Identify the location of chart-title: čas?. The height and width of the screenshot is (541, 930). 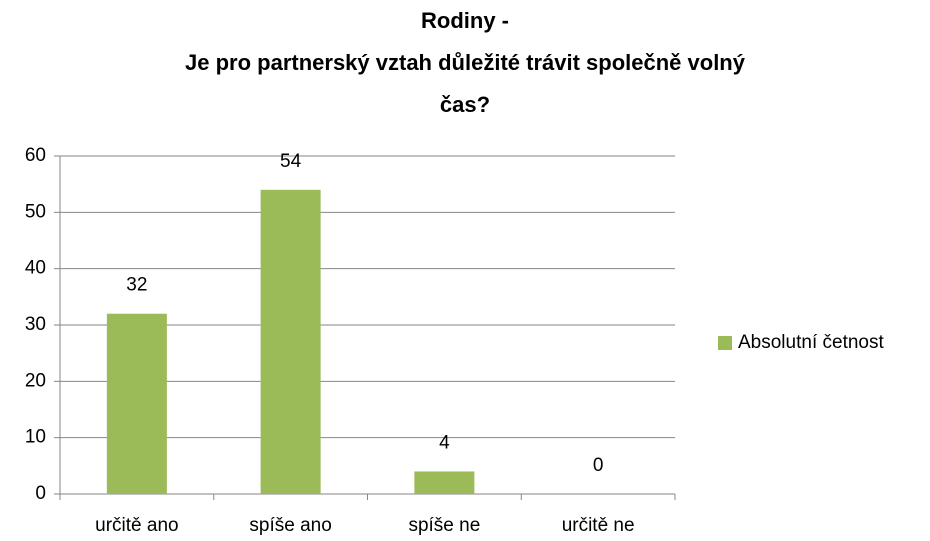
(465, 104).